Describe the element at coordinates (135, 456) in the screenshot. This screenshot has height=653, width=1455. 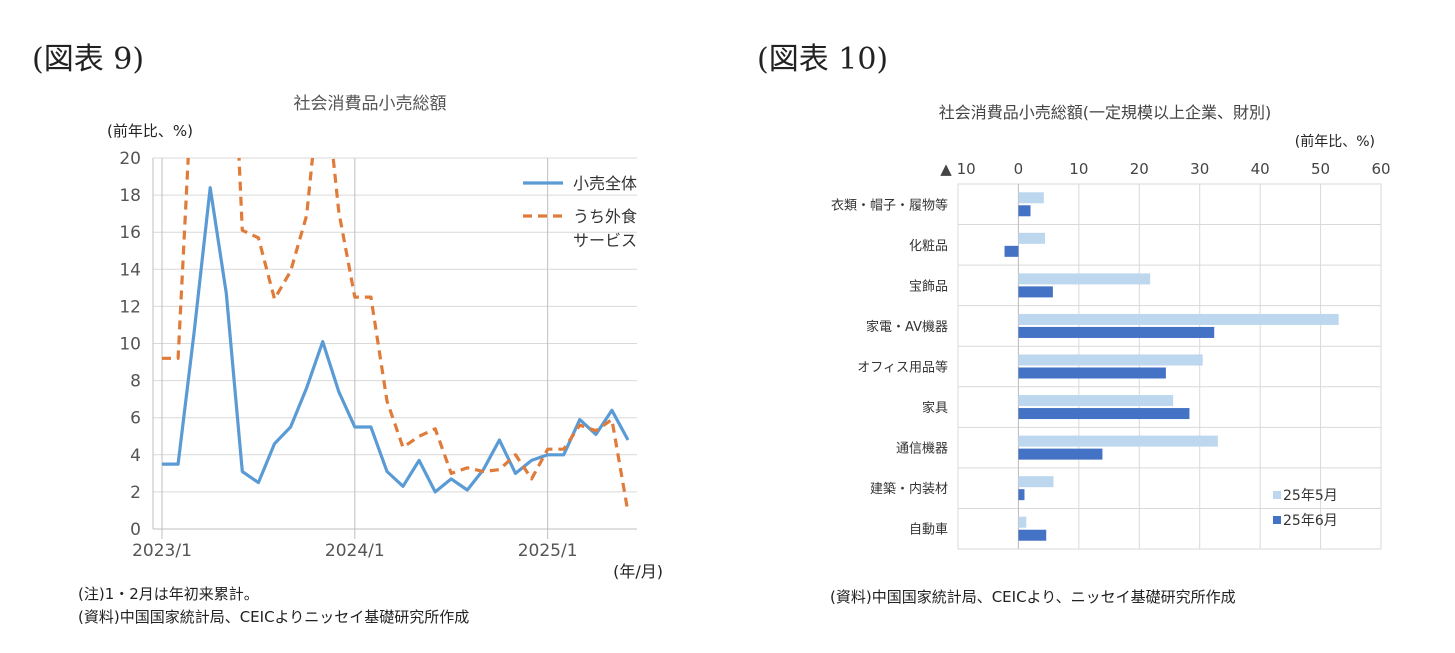
I see `chart9-y-tick-label: 4` at that location.